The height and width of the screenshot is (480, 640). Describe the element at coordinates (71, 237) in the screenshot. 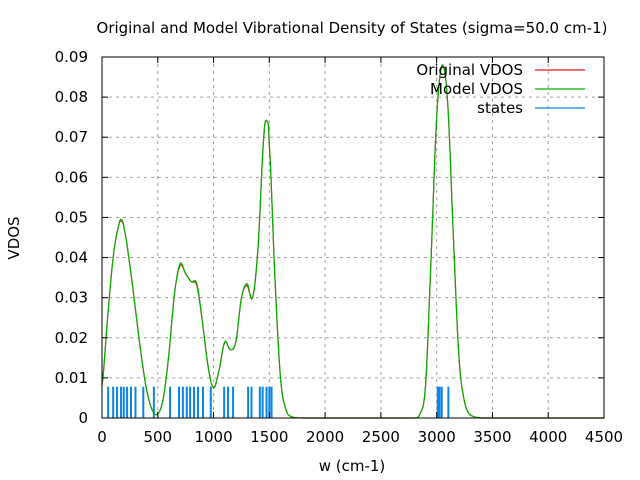

I see `y-tick-labels: 0 0.01 0.02 0.03 0.04 0.05 0.06 0.07 0.08 0.09` at that location.